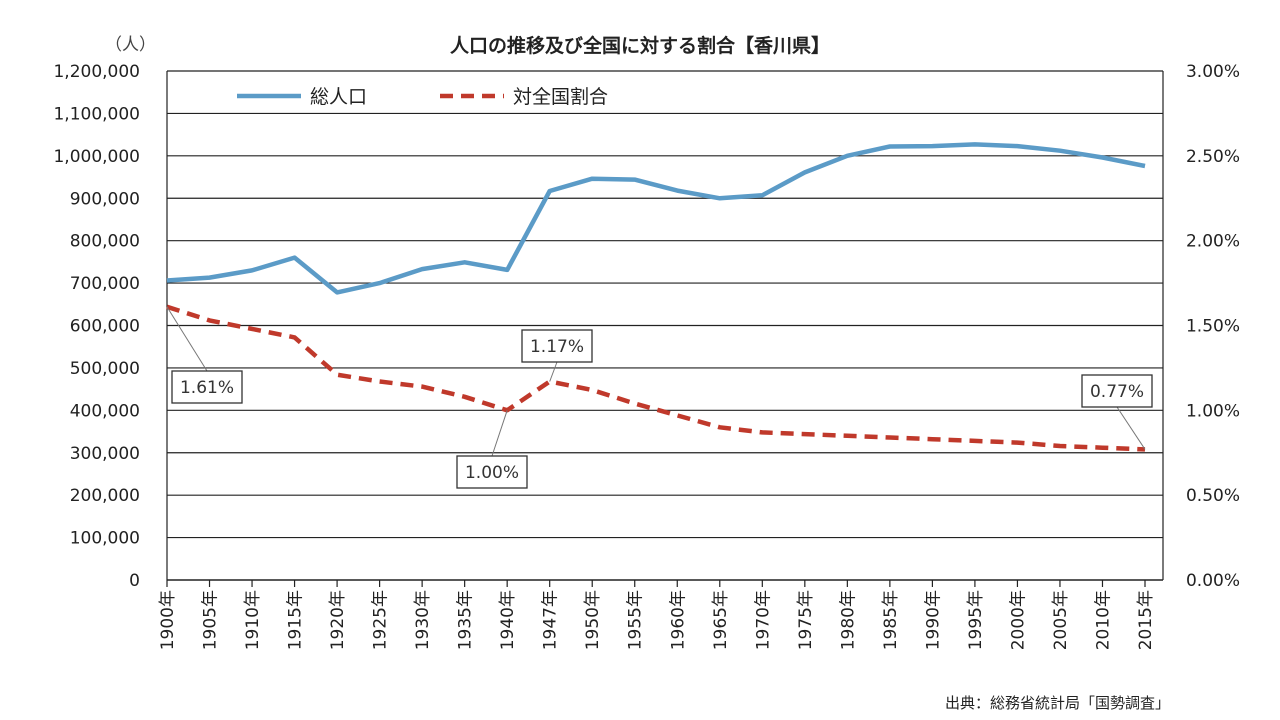  I want to click on x-tick-label: 1905年, so click(211, 620).